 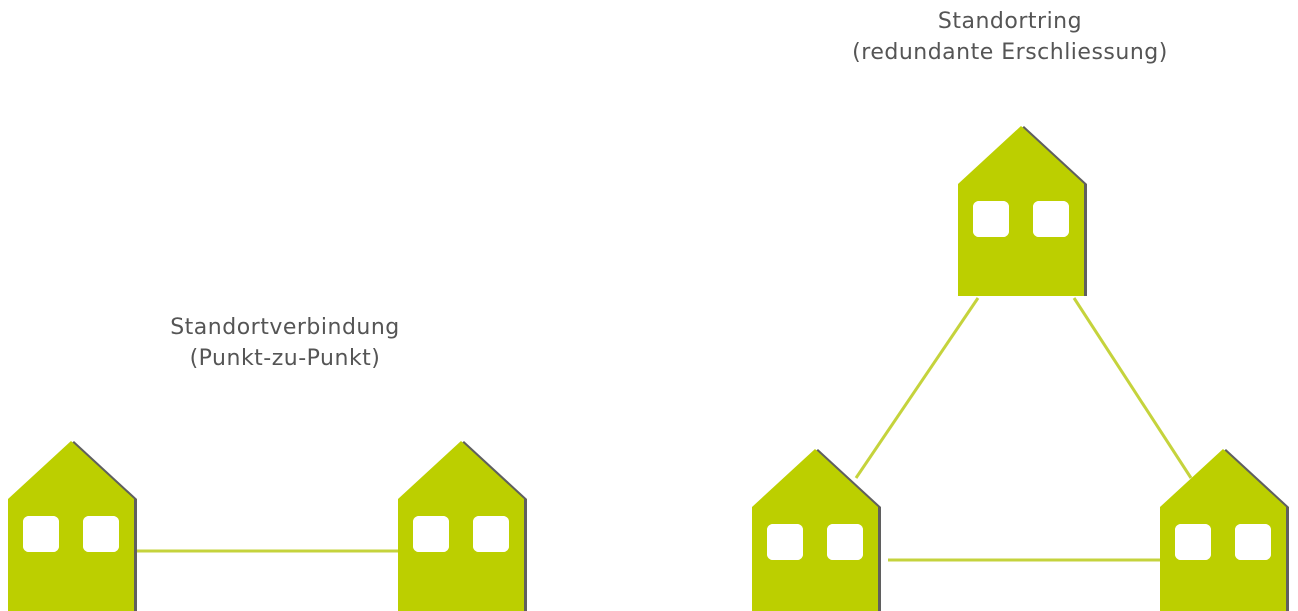 I want to click on ring-label: Standortring (redundante Erschliessung), so click(x=1010, y=37).